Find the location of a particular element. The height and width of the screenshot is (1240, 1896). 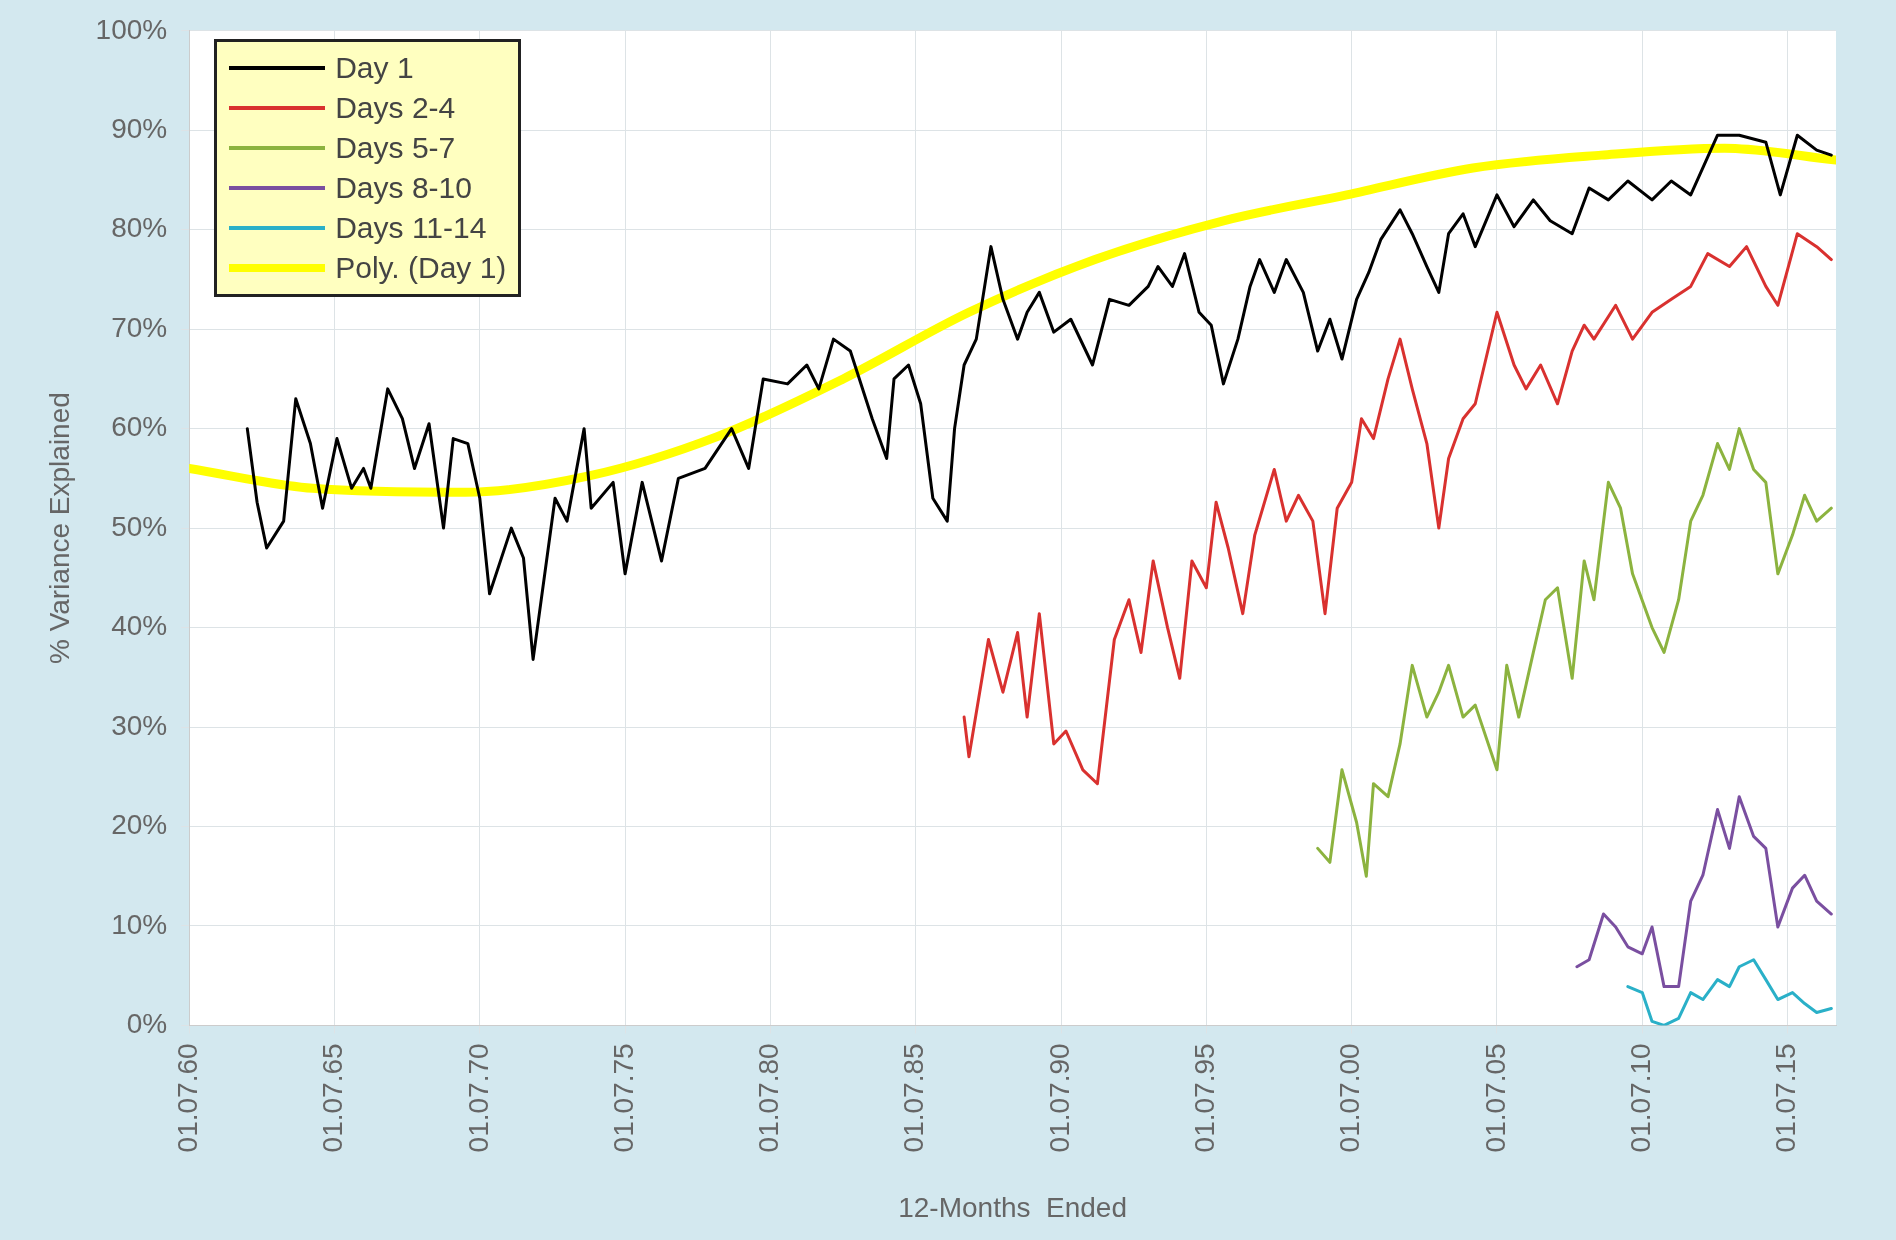

x-tick-label: 01.07.00 is located at coordinates (1350, 1098).